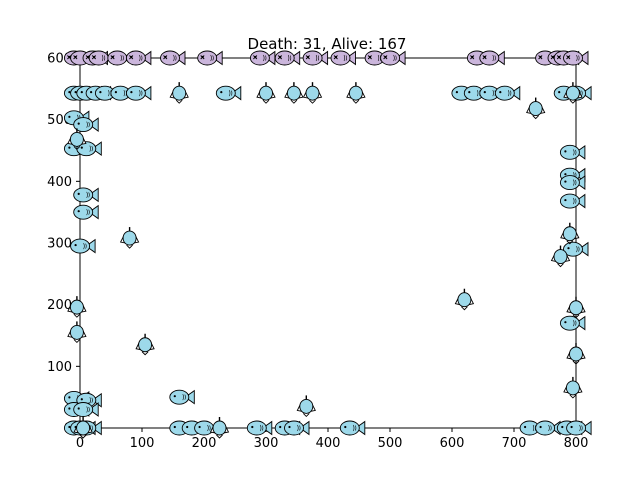 The height and width of the screenshot is (480, 640). What do you see at coordinates (142, 443) in the screenshot?
I see `x-tick-label: 100` at bounding box center [142, 443].